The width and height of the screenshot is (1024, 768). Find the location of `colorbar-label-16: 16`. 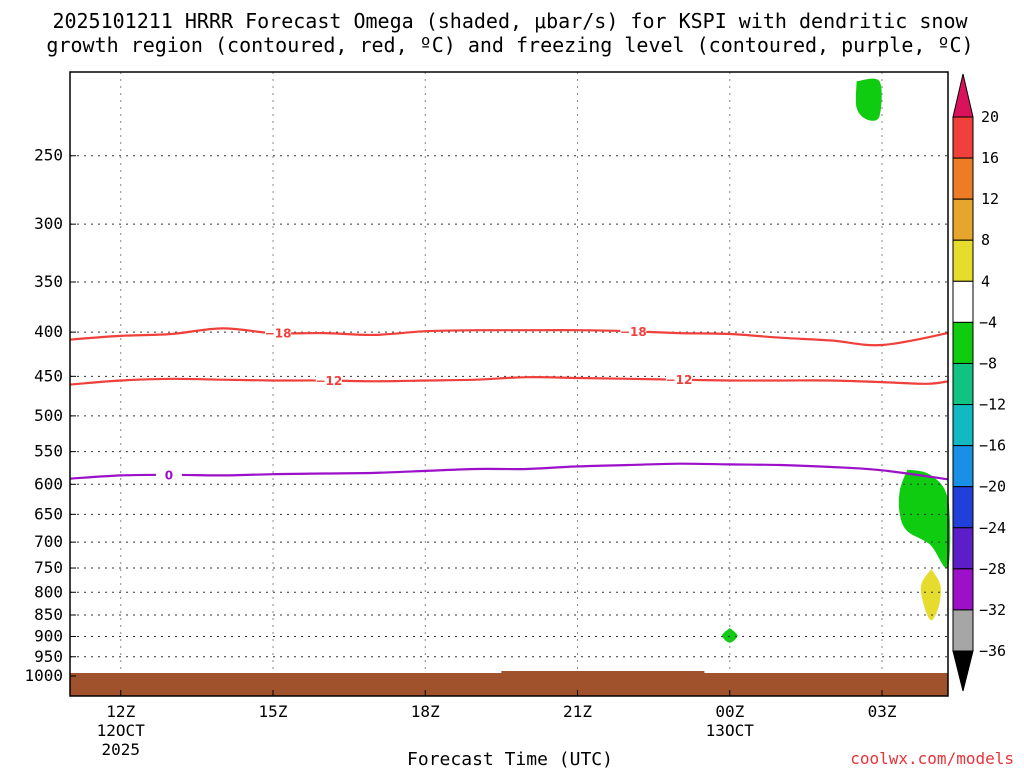

colorbar-label-16: 16 is located at coordinates (990, 158).